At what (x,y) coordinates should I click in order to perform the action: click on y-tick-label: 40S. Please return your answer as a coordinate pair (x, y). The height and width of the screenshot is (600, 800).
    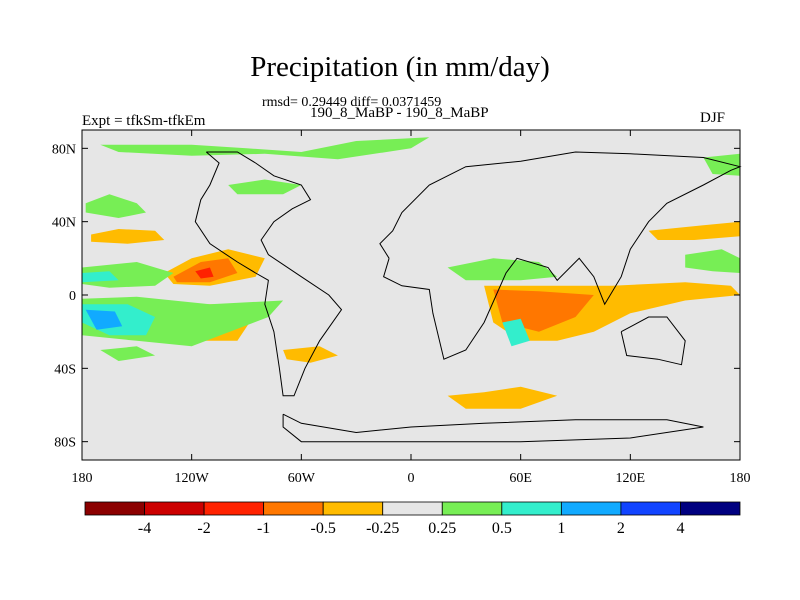
    Looking at the image, I should click on (65, 369).